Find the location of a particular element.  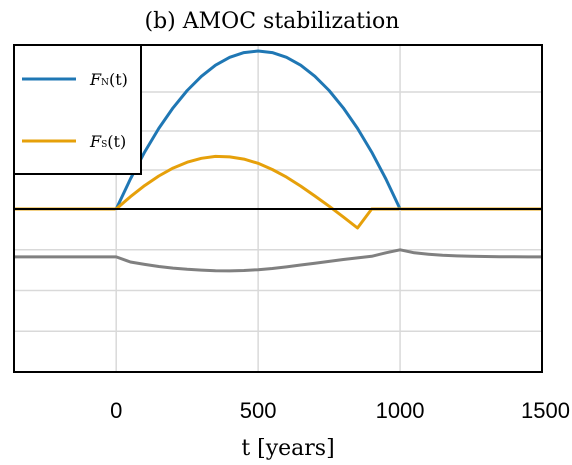

x-ticks: 0 500 1000 1500 is located at coordinates (340, 410).